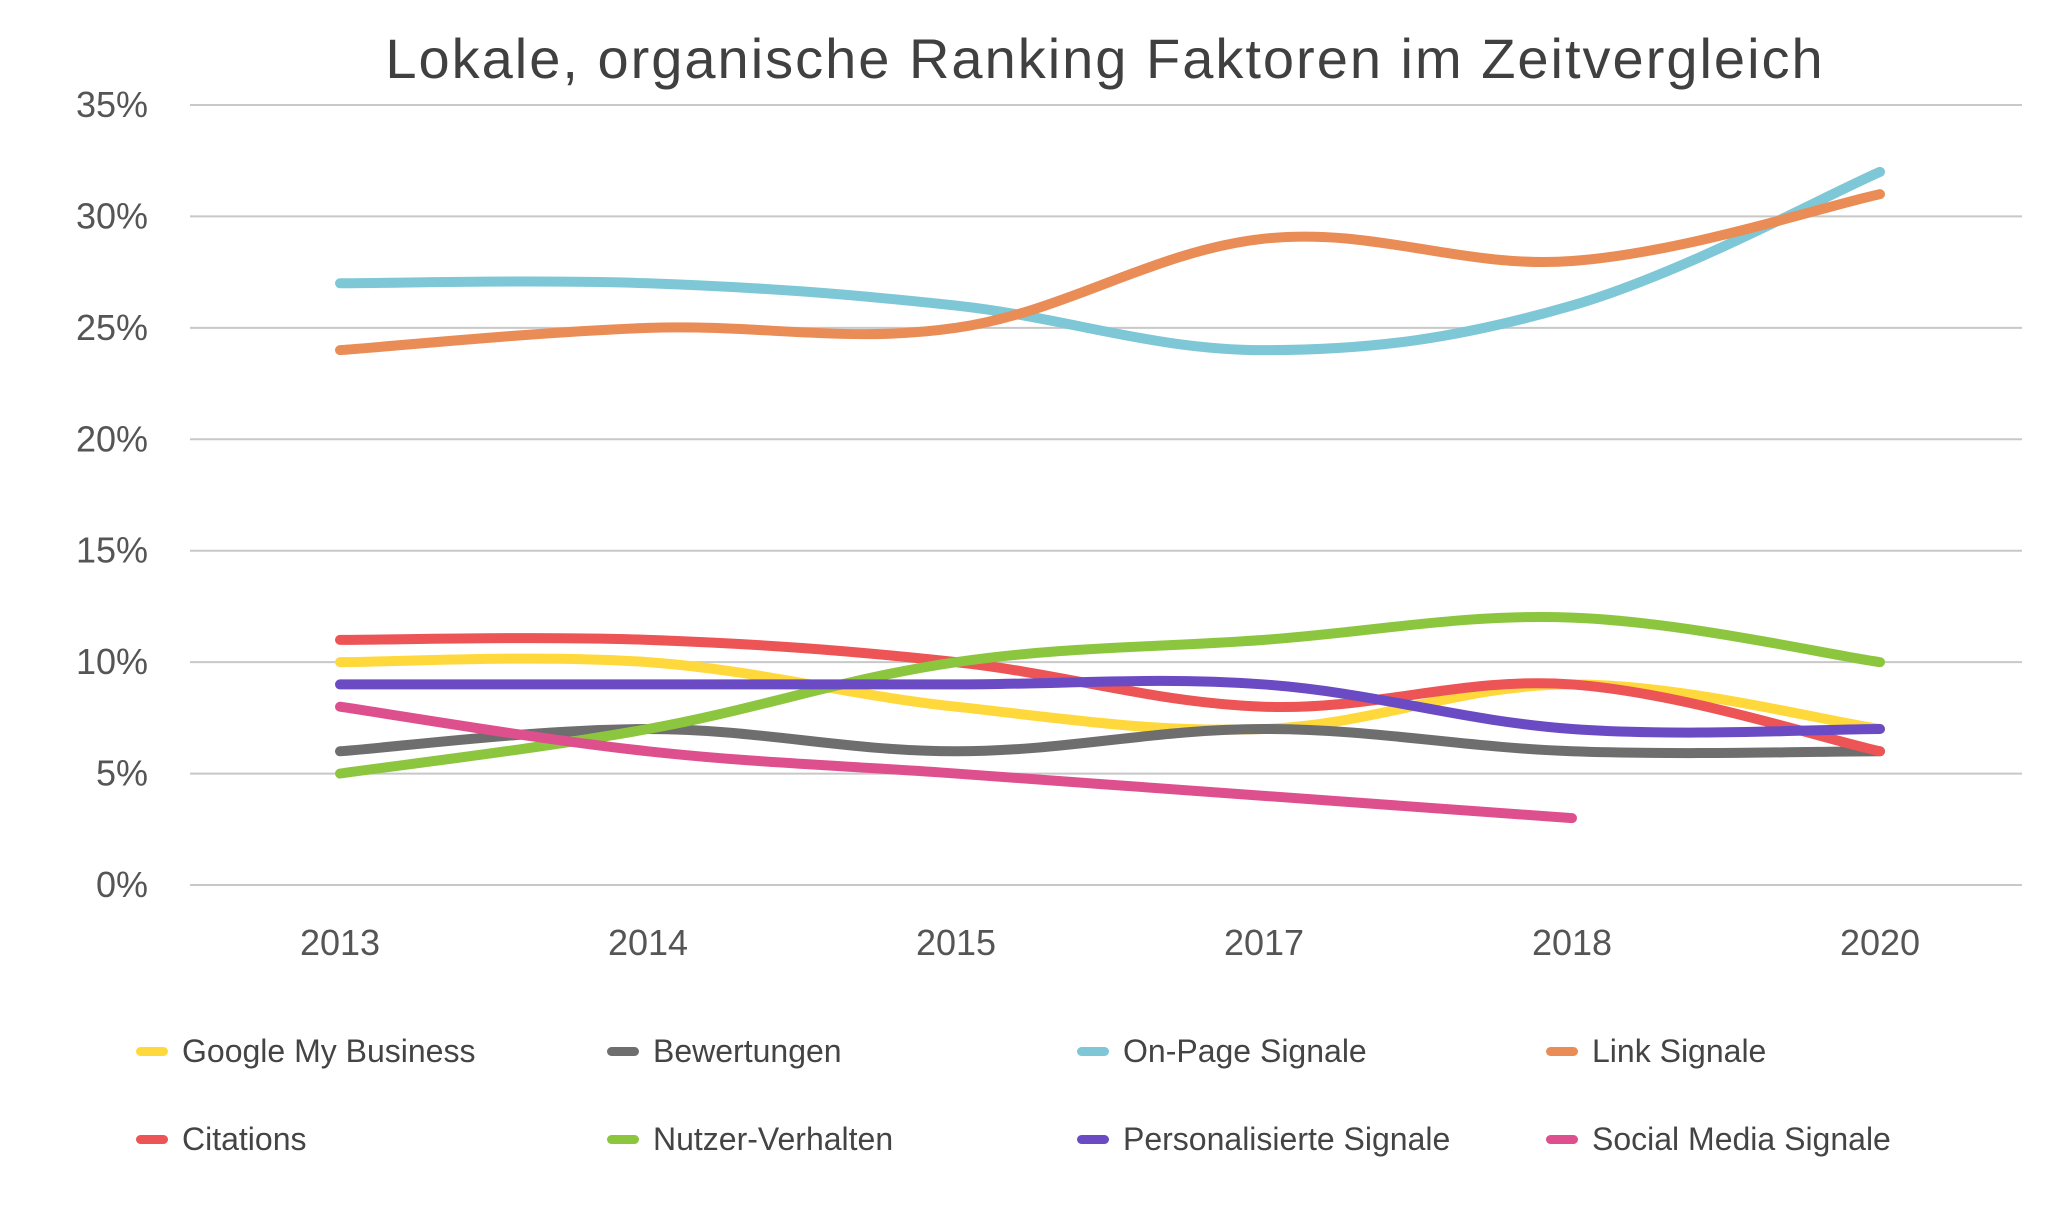  I want to click on y-tick-label: 25%, so click(112, 327).